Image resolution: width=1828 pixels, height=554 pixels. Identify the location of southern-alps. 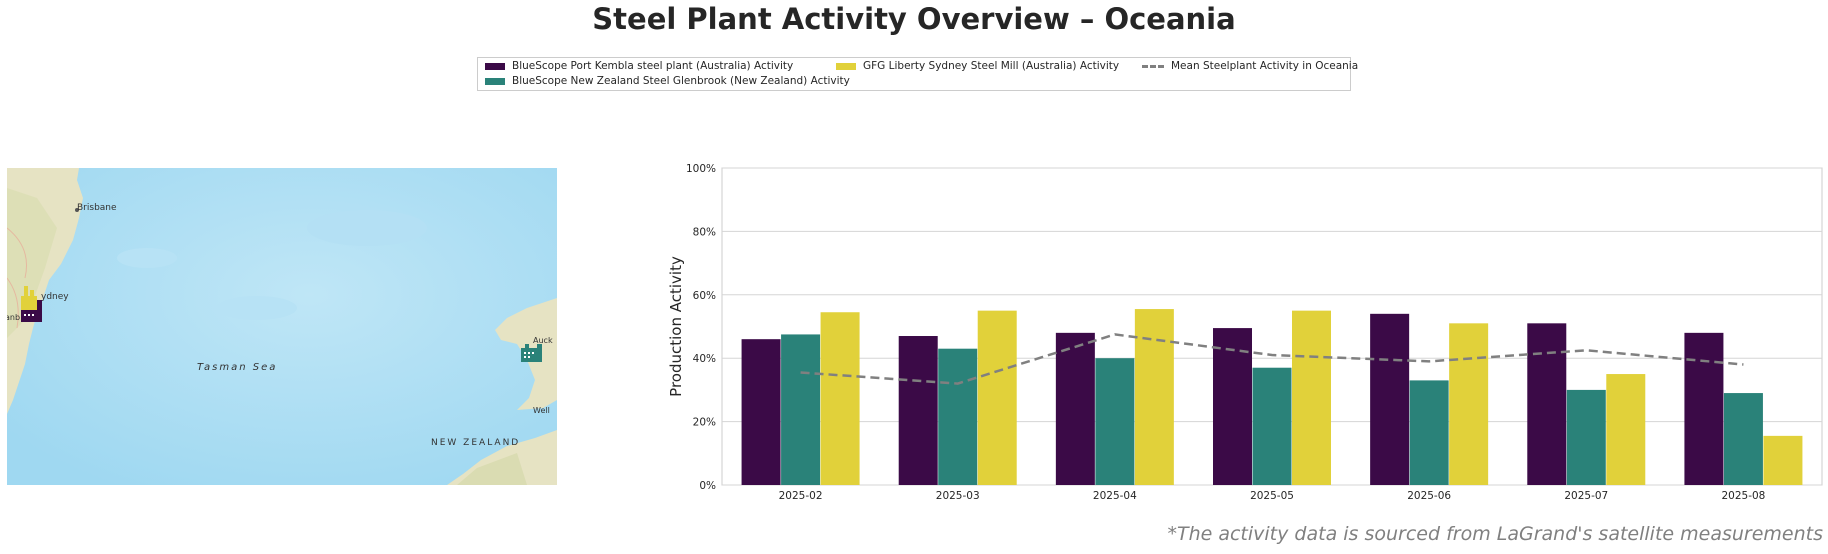
(492, 469).